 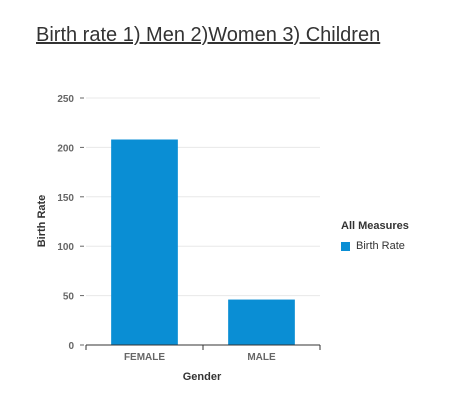 I want to click on x-axis-label: Gender, so click(x=202, y=377).